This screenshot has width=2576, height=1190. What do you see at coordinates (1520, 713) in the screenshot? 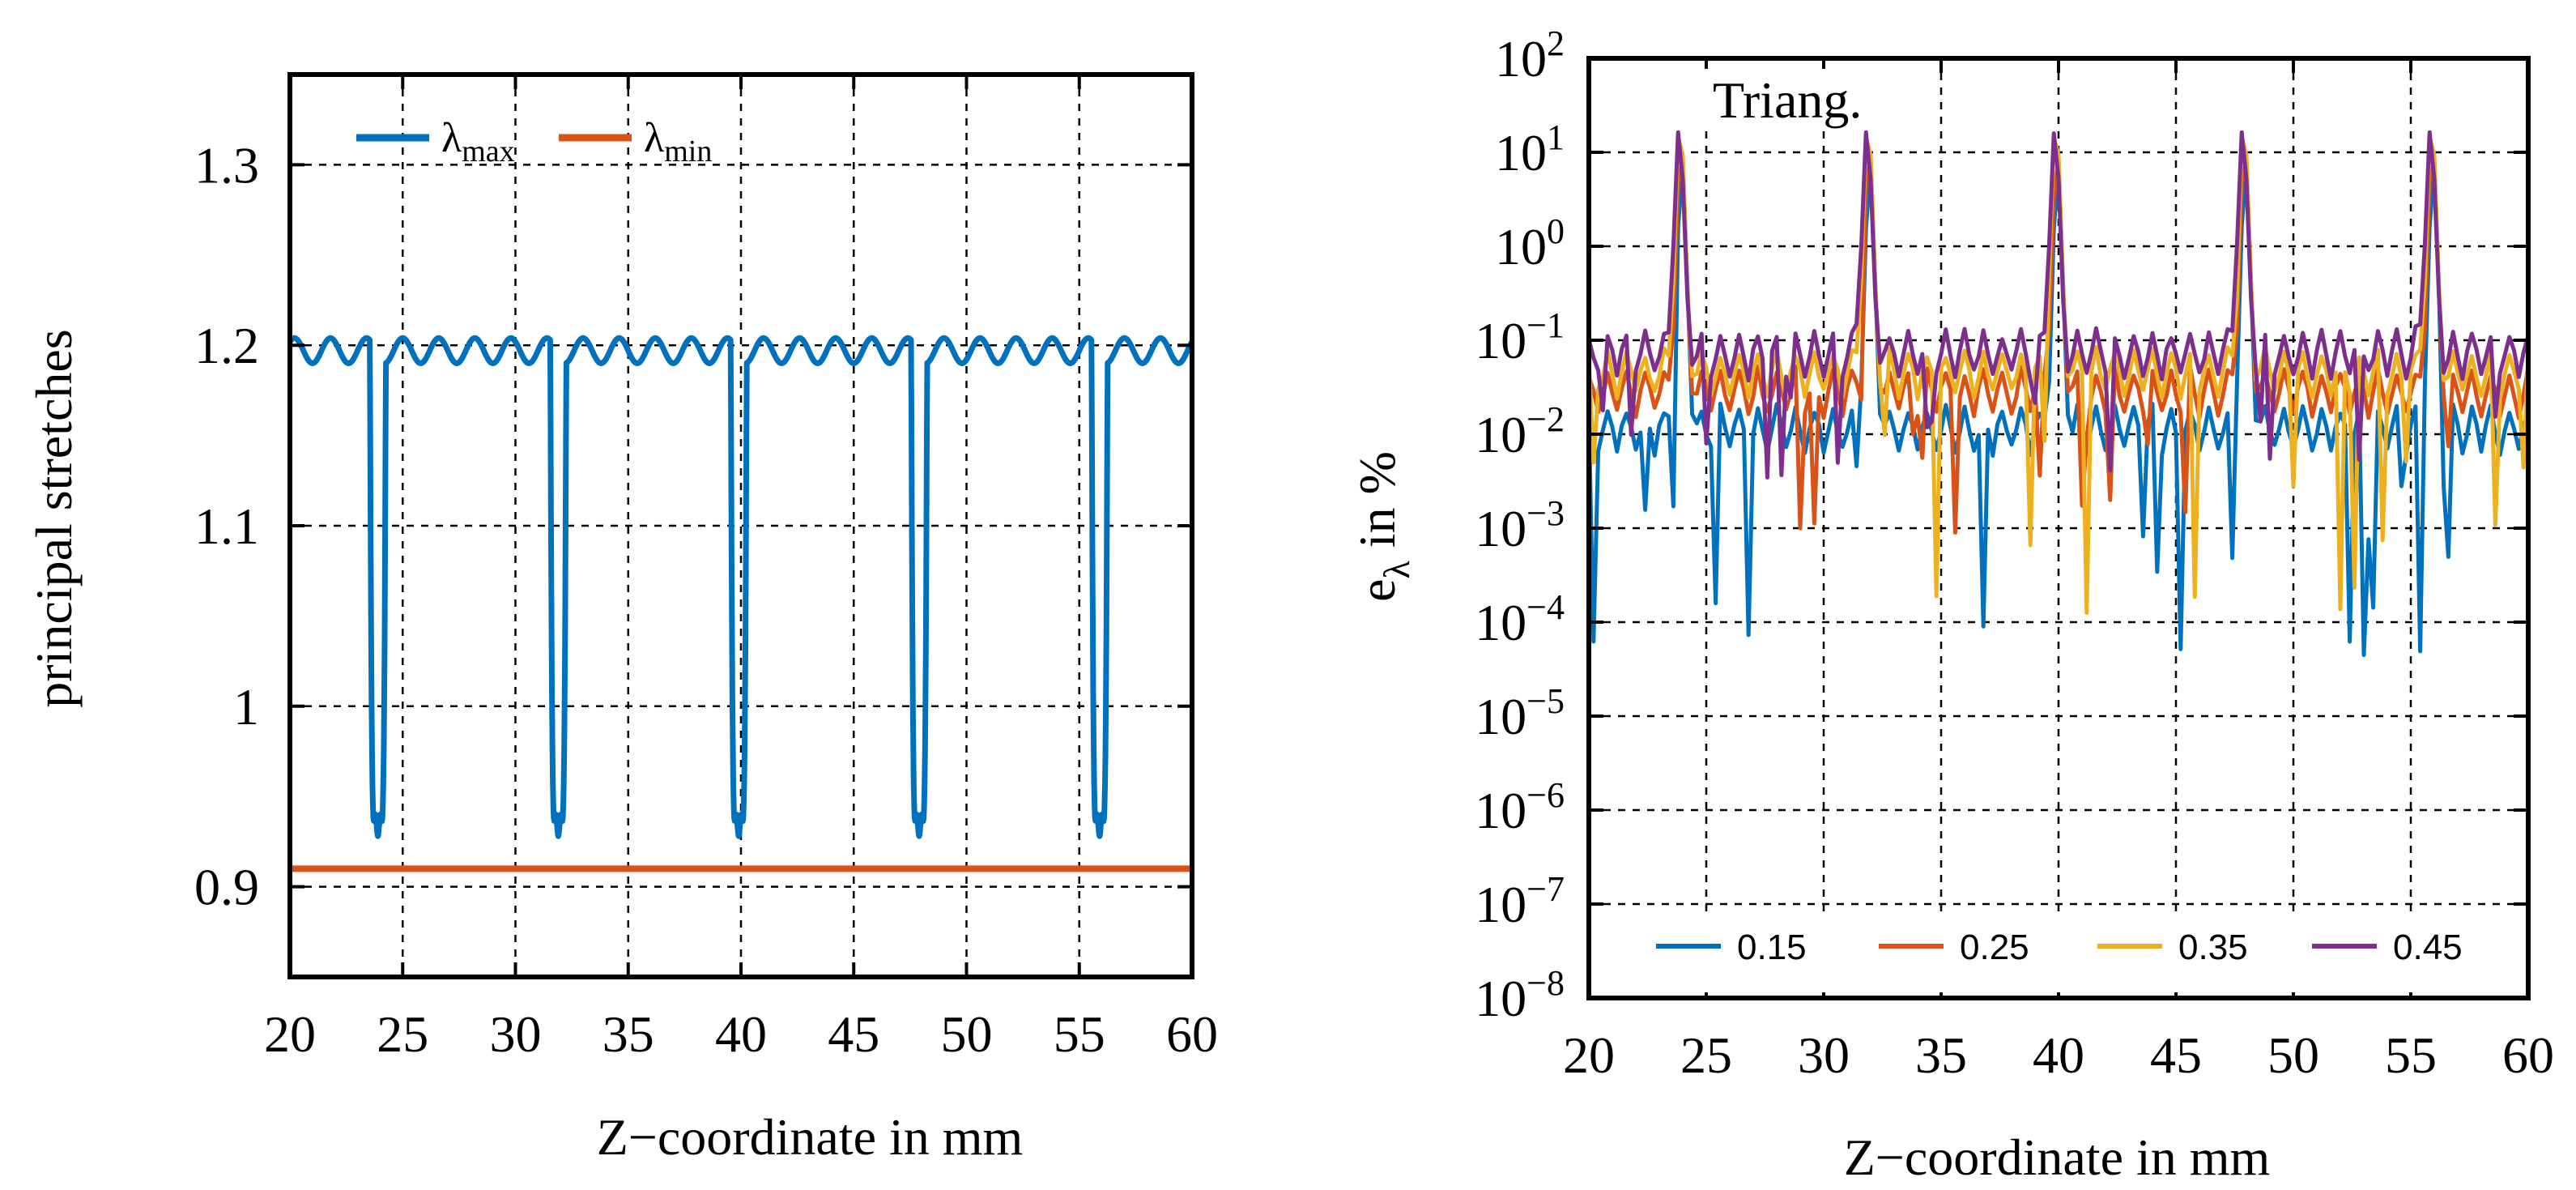
I see `right-y-tick-label: 10⁻⁵` at bounding box center [1520, 713].